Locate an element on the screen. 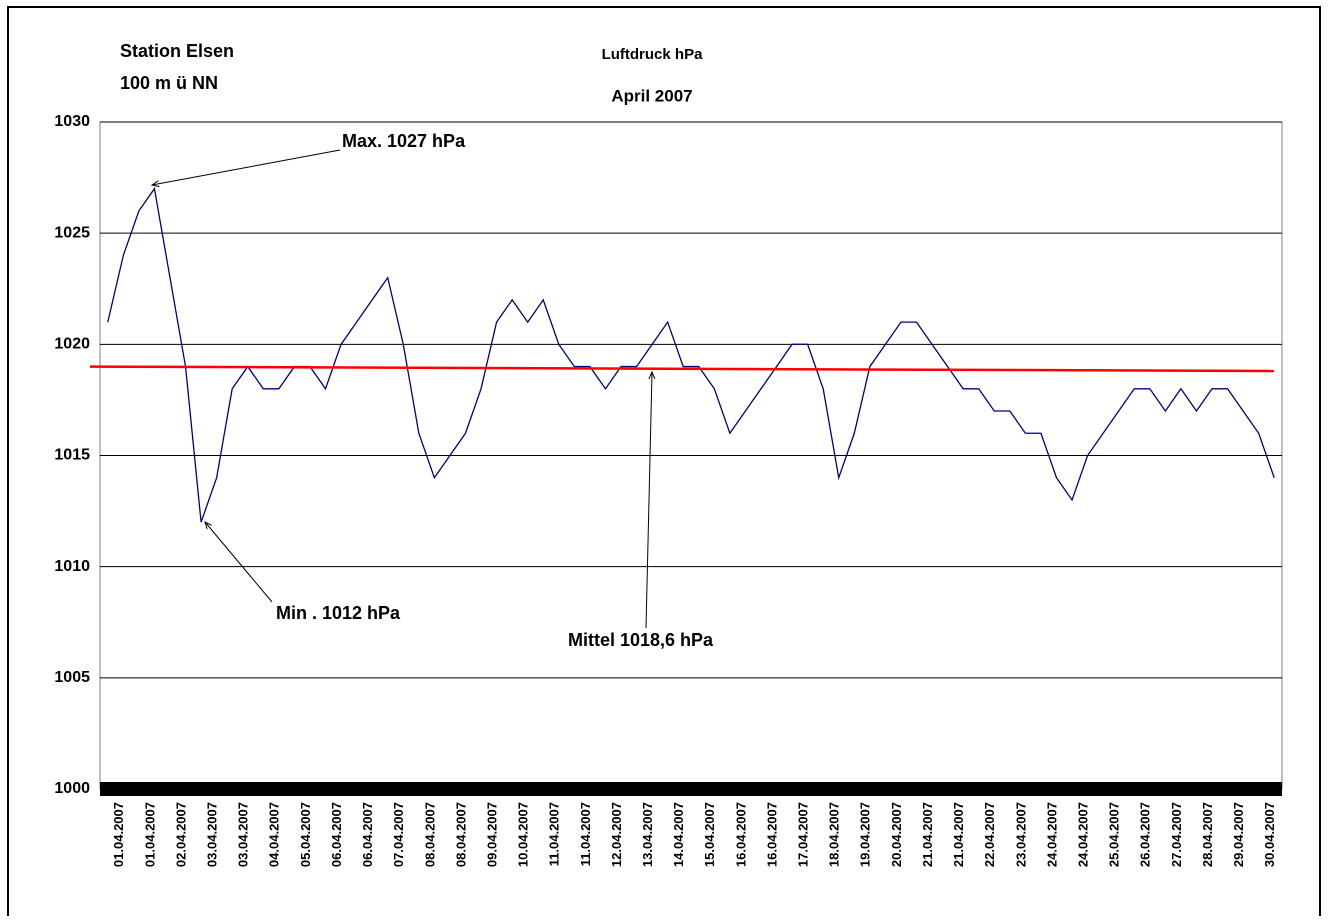  x-tick-label: 12.04.2007 is located at coordinates (616, 834).